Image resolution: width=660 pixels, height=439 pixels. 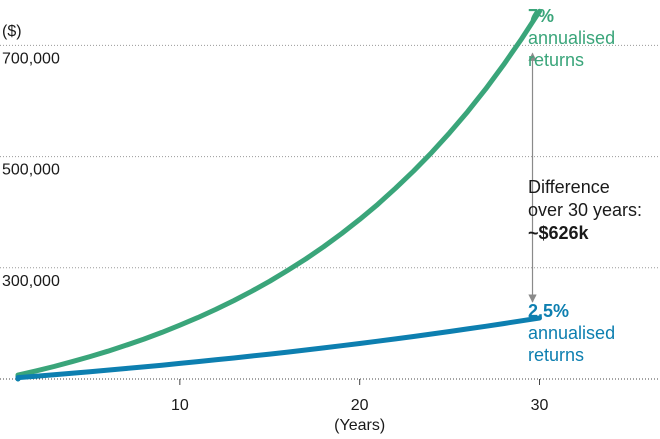 What do you see at coordinates (360, 405) in the screenshot?
I see `x-tick-label: 20` at bounding box center [360, 405].